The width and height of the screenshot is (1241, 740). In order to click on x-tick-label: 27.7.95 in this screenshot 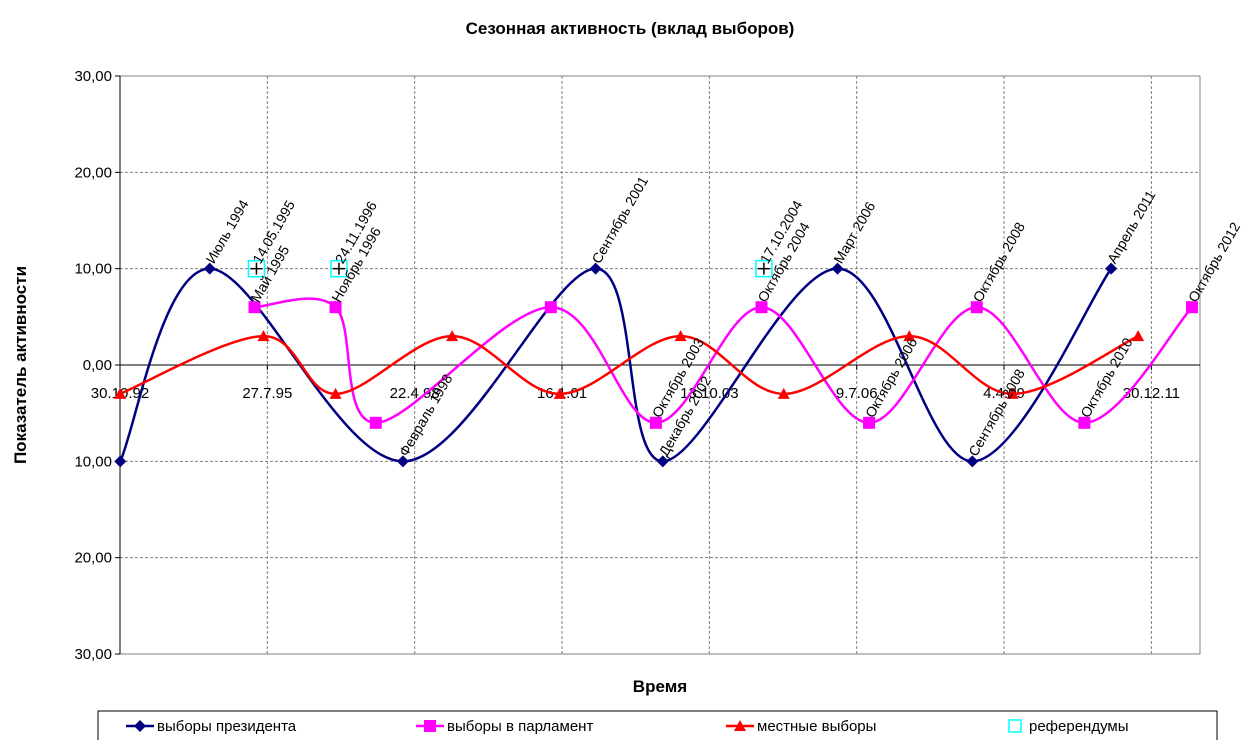, I will do `click(267, 393)`.